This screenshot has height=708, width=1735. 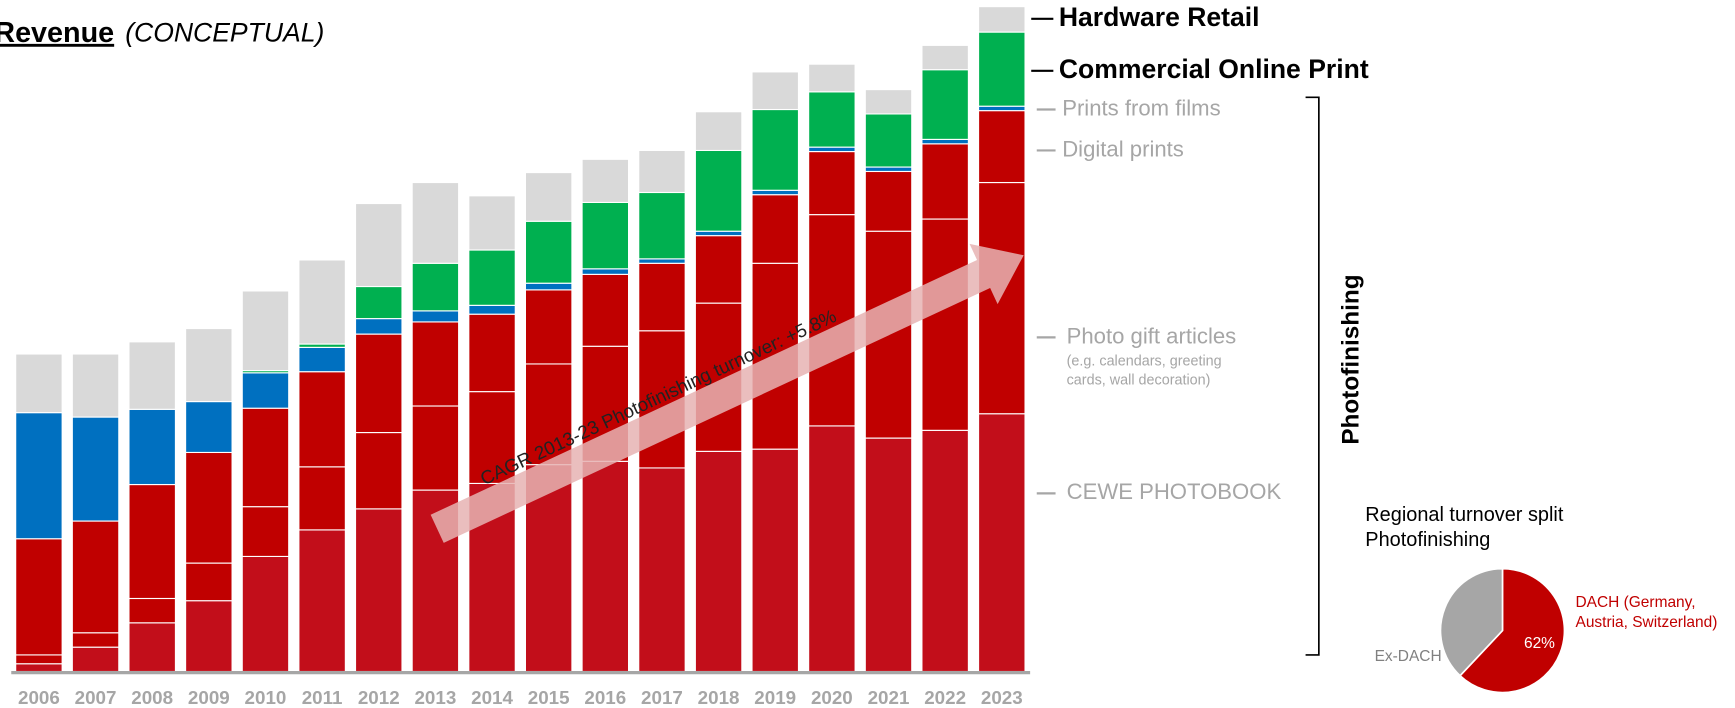 I want to click on x-tick-label: 2018, so click(x=719, y=697).